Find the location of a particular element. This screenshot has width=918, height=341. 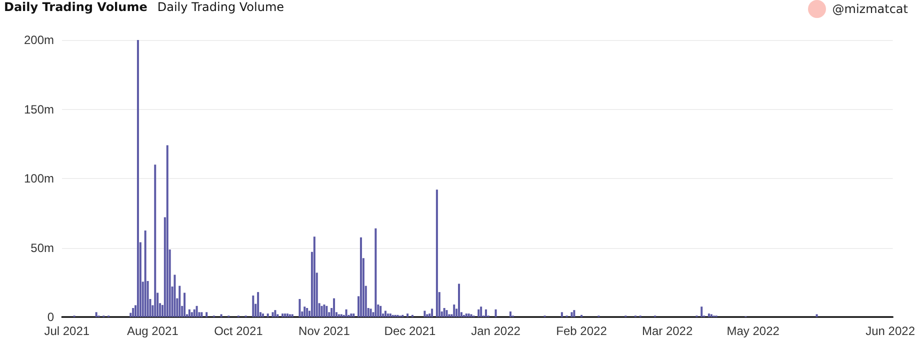

x-tick-label: Oct 2021 is located at coordinates (239, 331).